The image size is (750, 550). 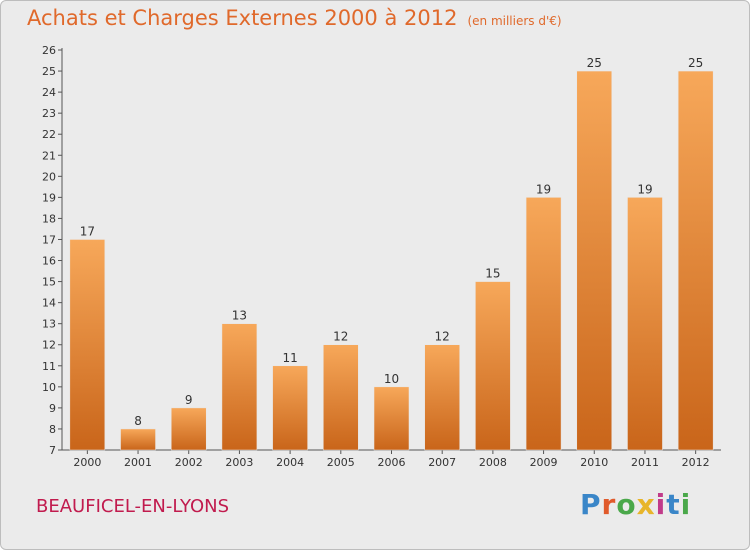 I want to click on y-tick-label: 21, so click(x=49, y=155).